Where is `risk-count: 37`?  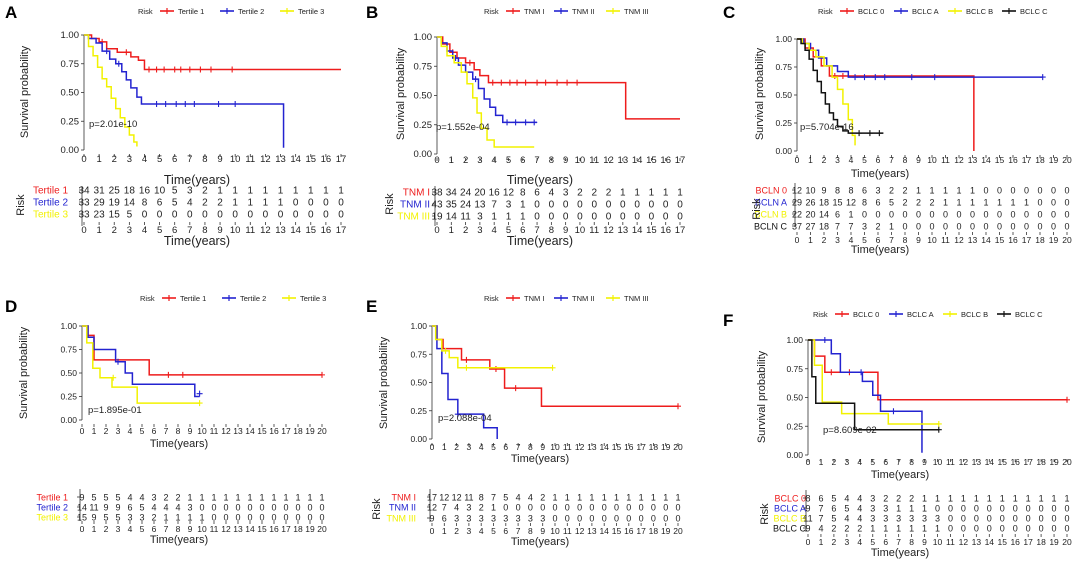 risk-count: 37 is located at coordinates (797, 227).